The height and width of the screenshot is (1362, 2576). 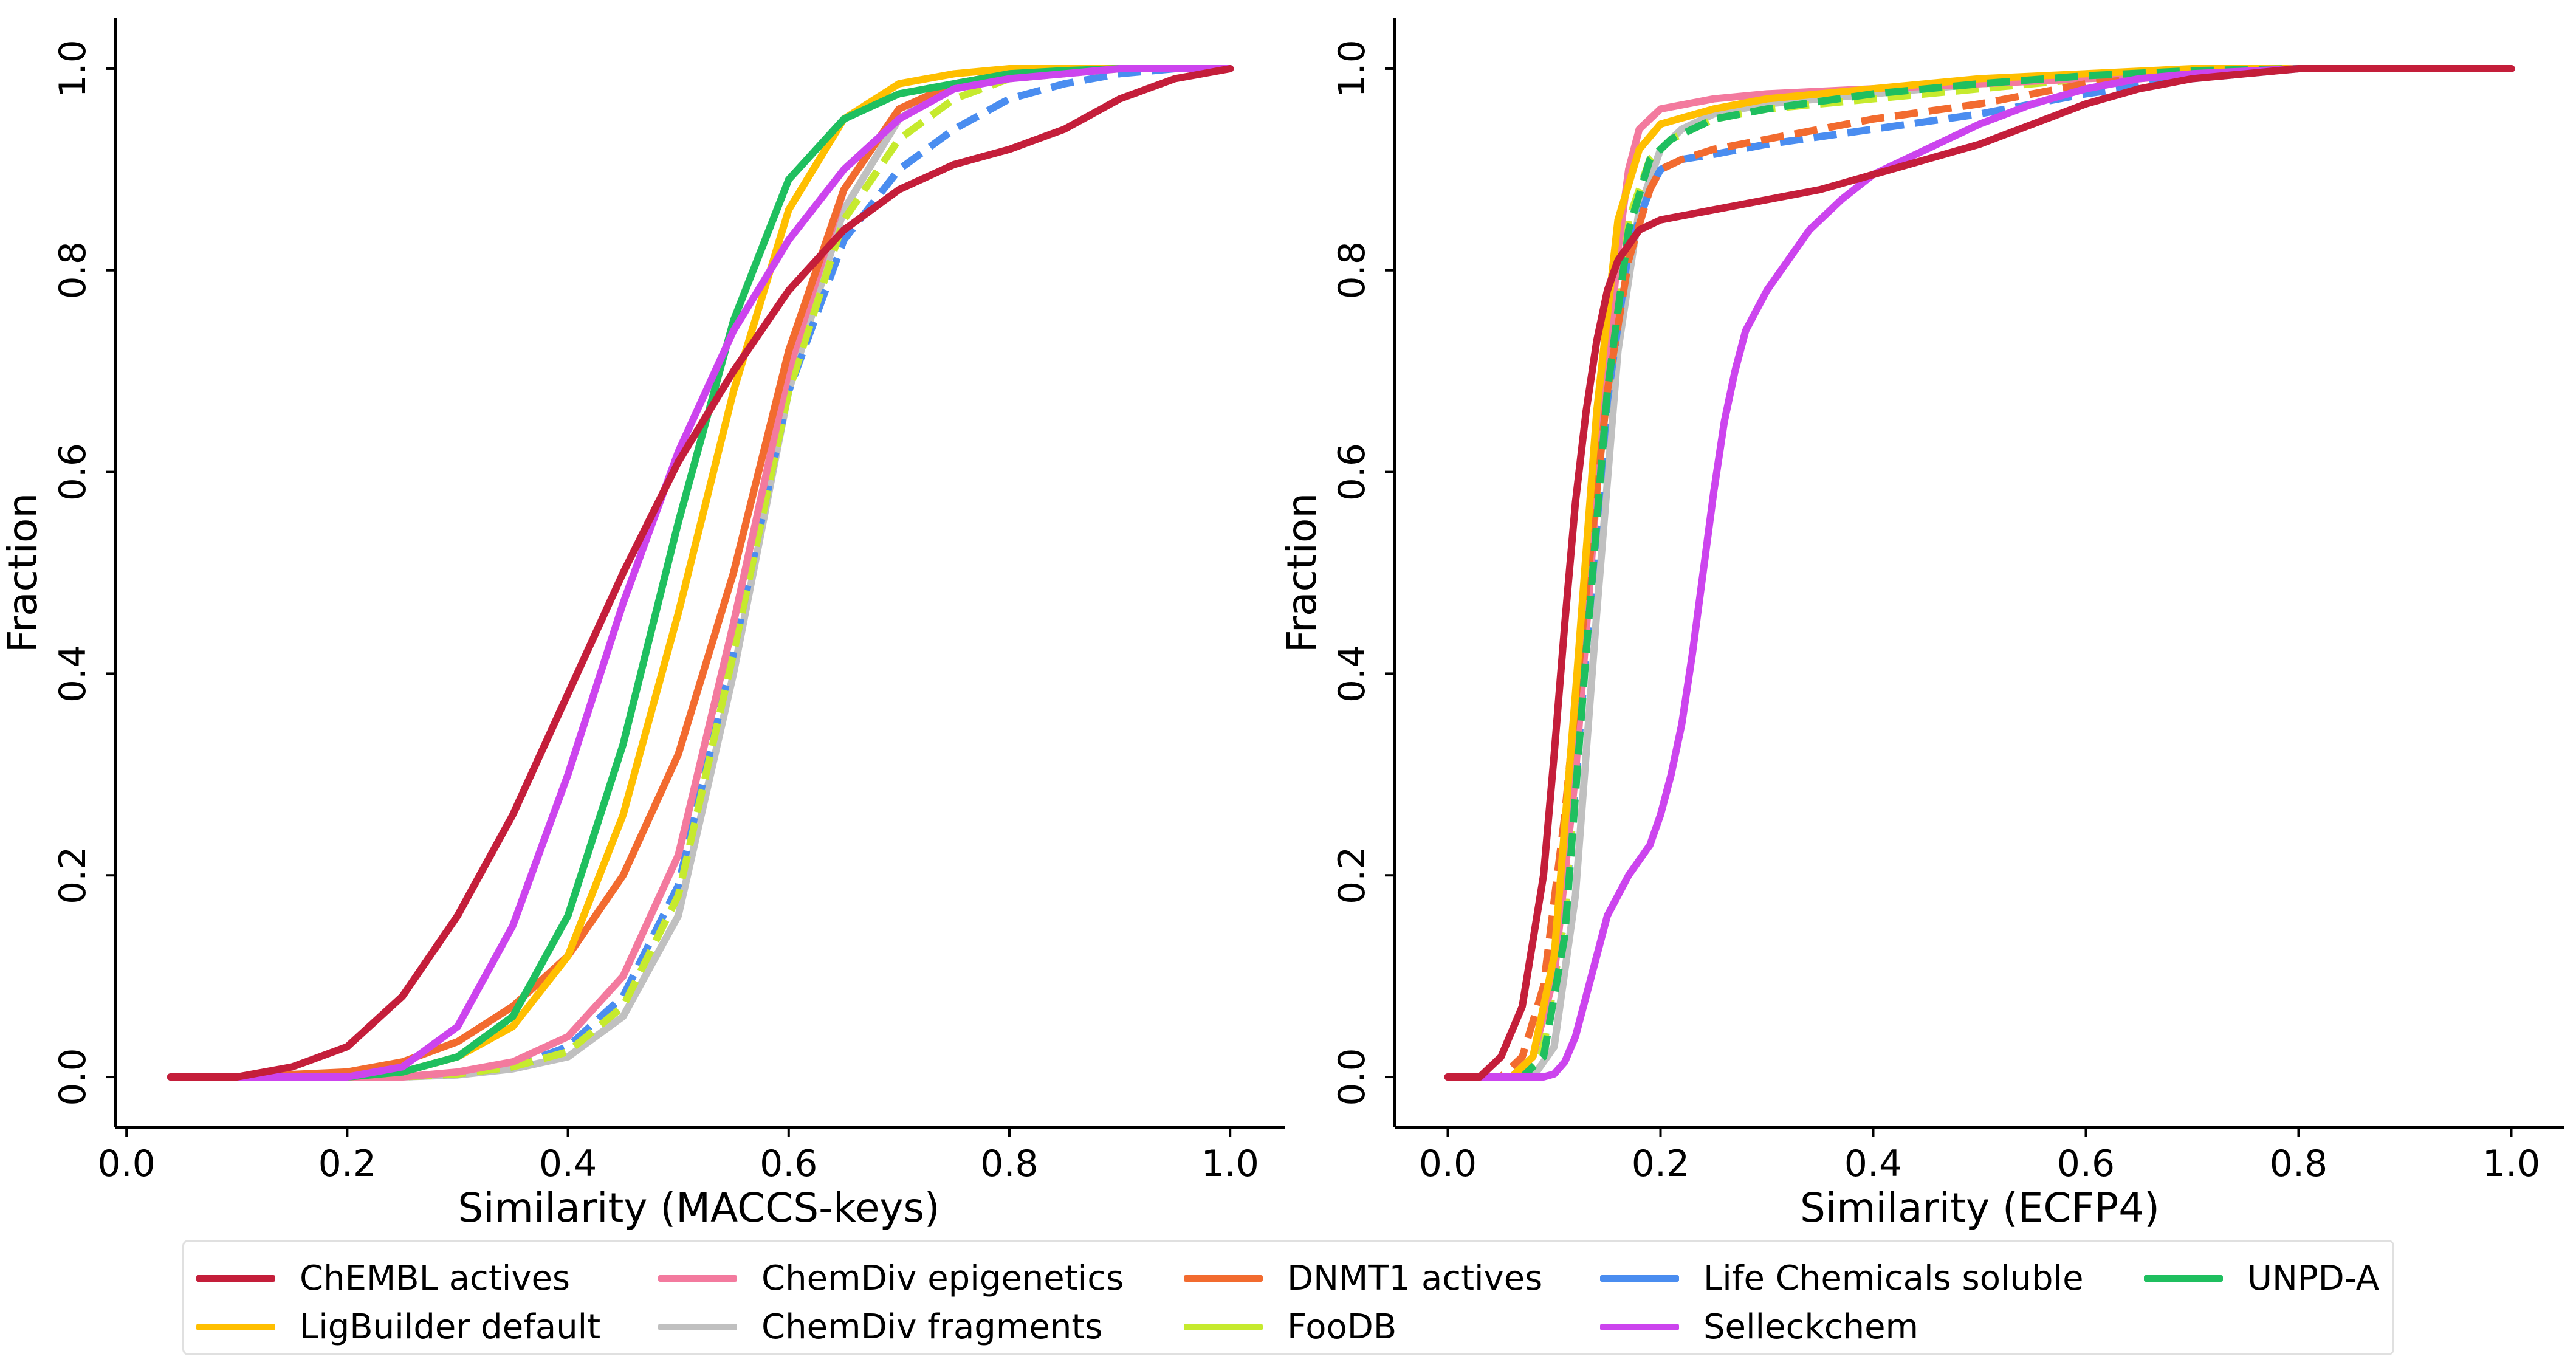 I want to click on legend-item-dnmt1-actives: DNMT1 actives, so click(x=1363, y=1278).